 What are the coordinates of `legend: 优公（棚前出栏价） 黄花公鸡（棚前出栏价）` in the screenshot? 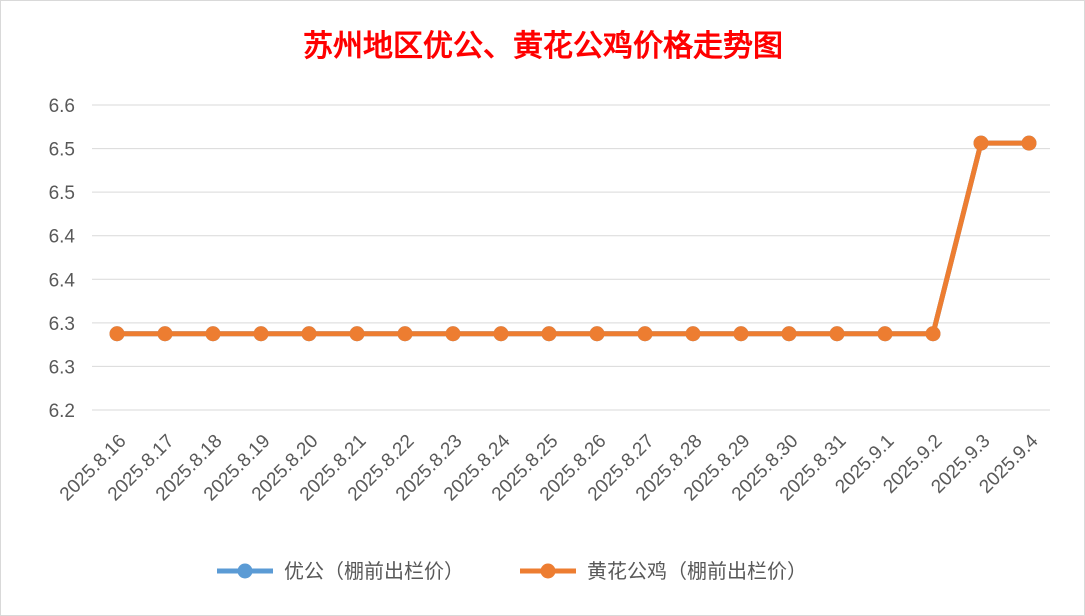 It's located at (512, 571).